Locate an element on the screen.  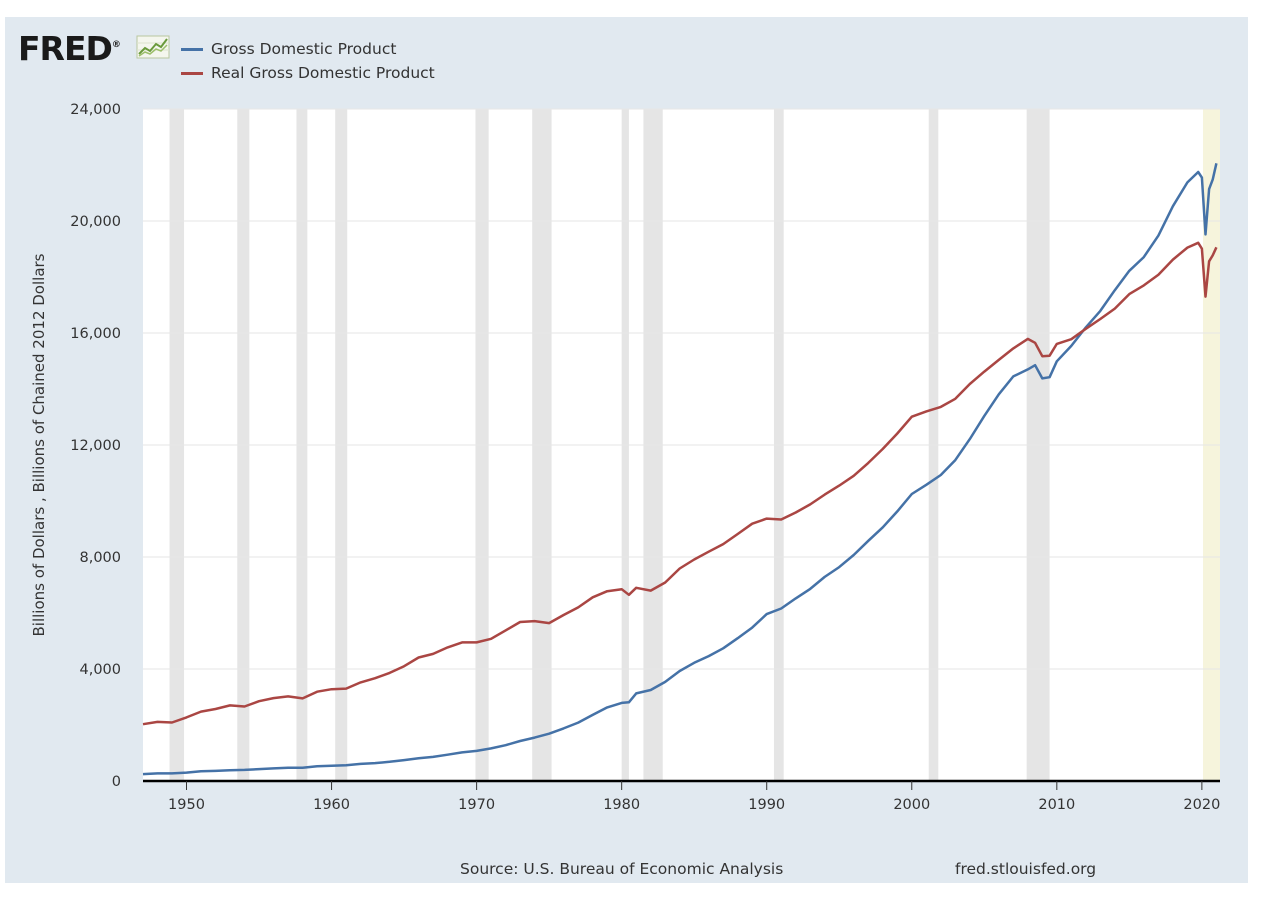
fred-logo: FRED® is located at coordinates (69, 48).